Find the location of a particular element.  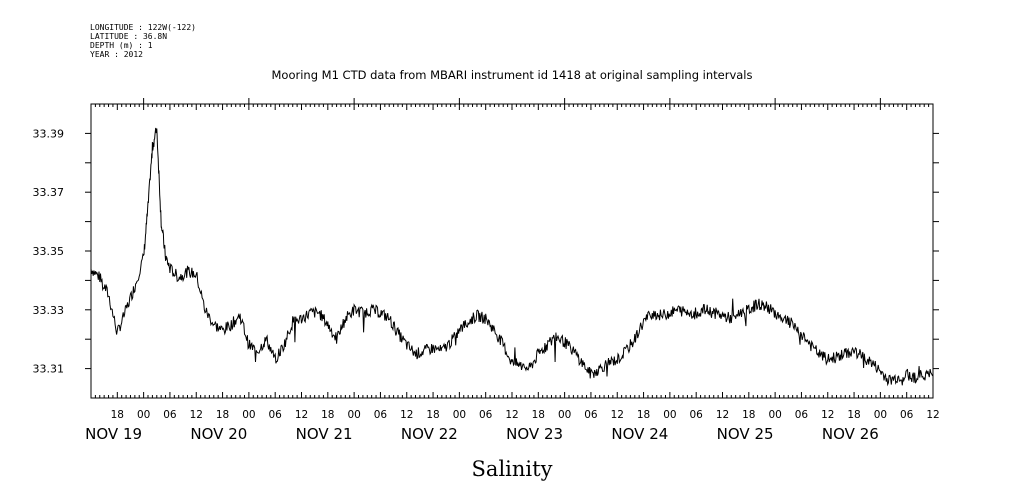

year-text: YEAR : 2012 is located at coordinates (116, 54).